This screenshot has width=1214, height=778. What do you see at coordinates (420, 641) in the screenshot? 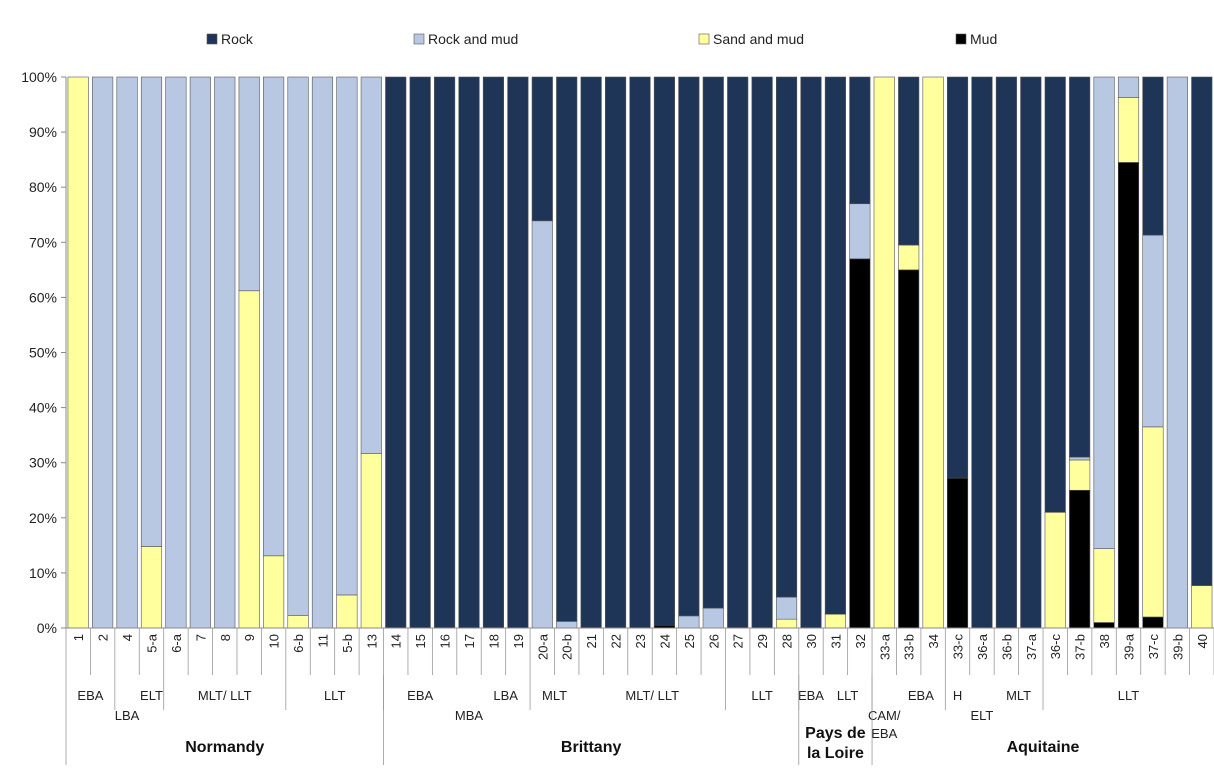
I see `x-tick-label: 15` at bounding box center [420, 641].